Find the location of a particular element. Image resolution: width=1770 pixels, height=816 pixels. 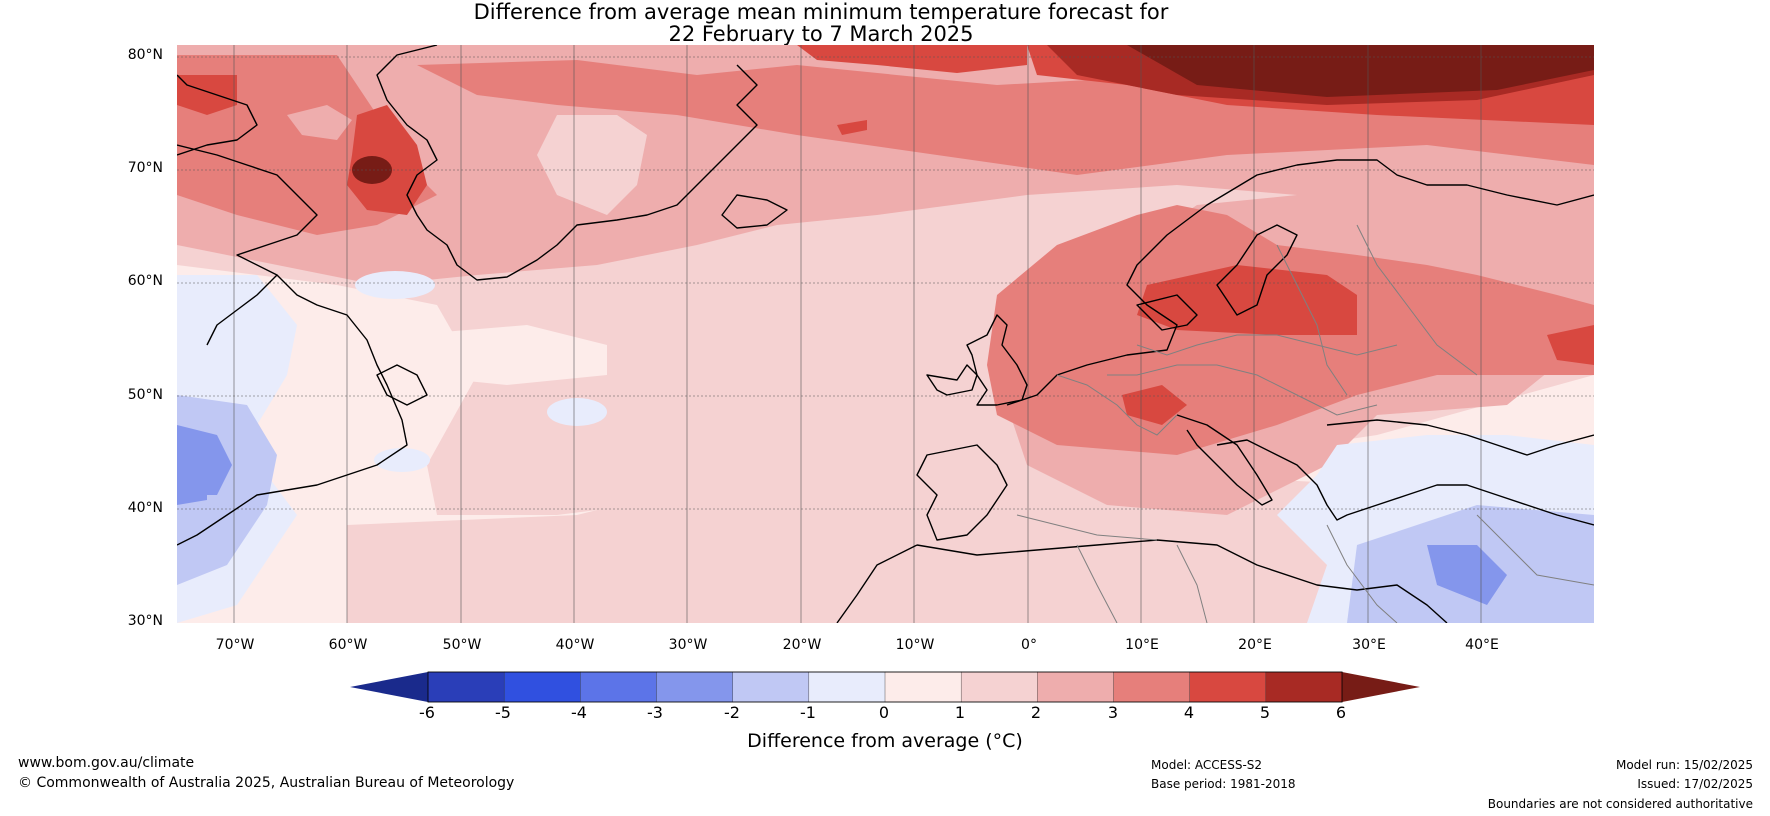

anomaly-band-4-5-poland is located at coordinates (1154, 405).